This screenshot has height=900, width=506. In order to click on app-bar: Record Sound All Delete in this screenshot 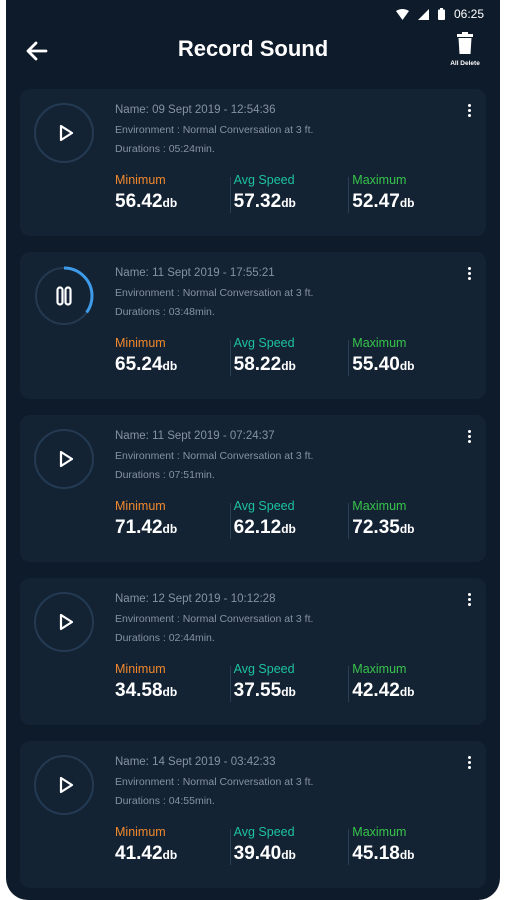, I will do `click(253, 54)`.